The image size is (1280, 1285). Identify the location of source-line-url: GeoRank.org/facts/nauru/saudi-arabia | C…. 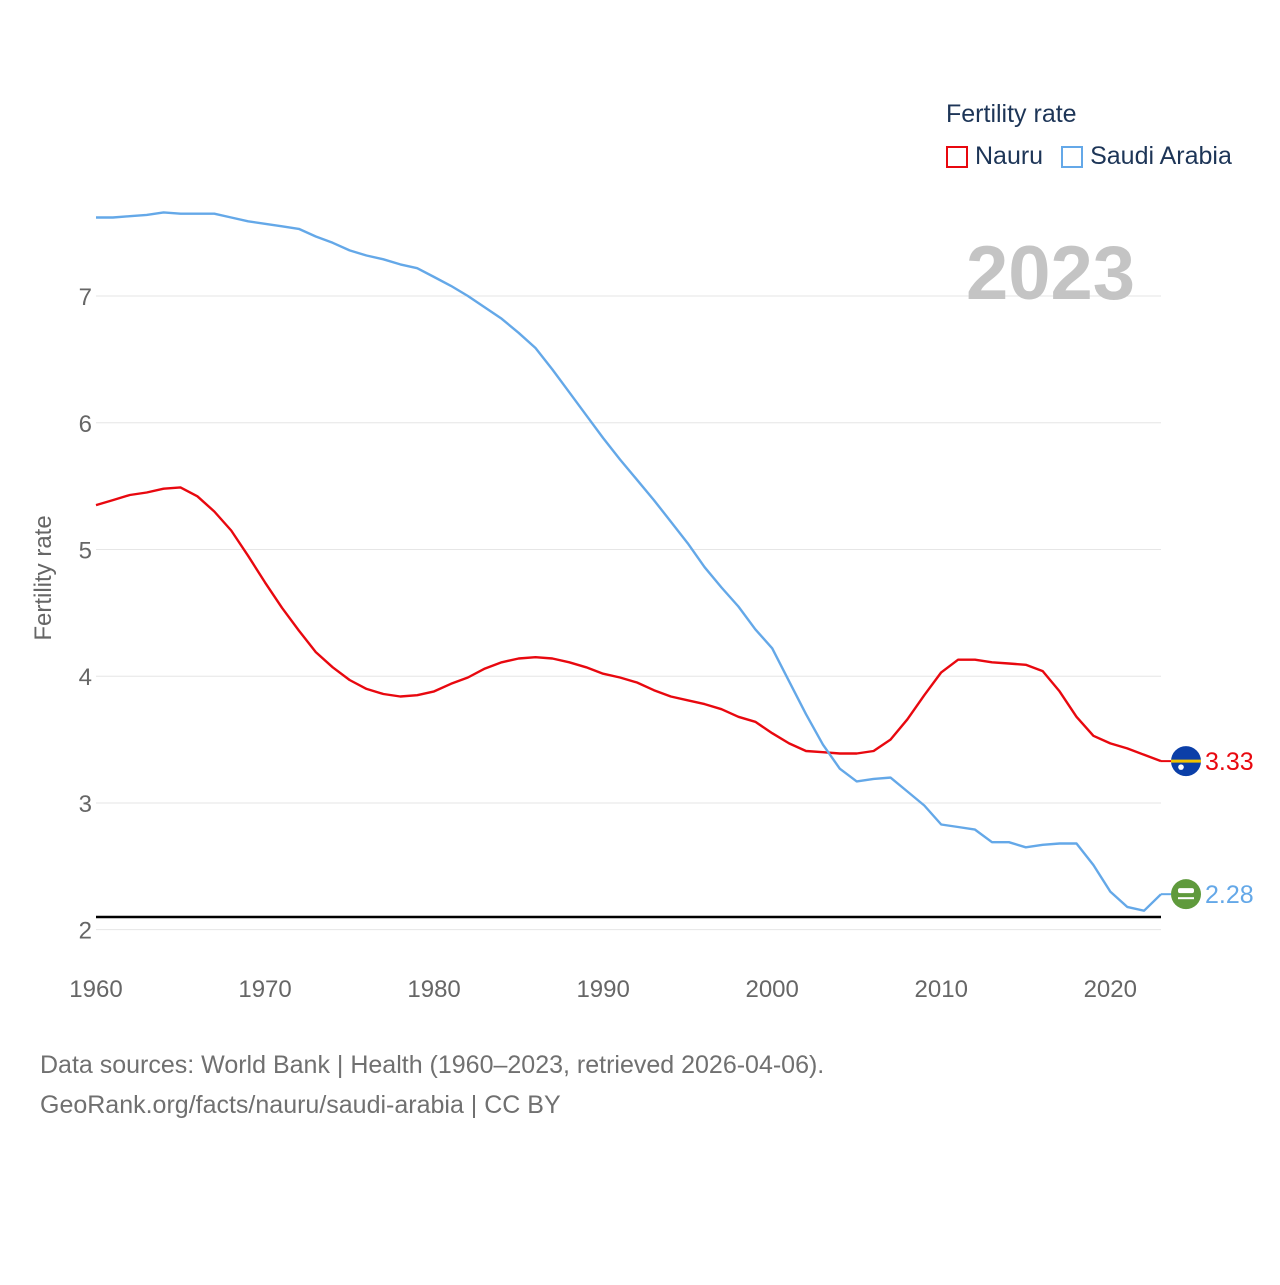
(300, 1105).